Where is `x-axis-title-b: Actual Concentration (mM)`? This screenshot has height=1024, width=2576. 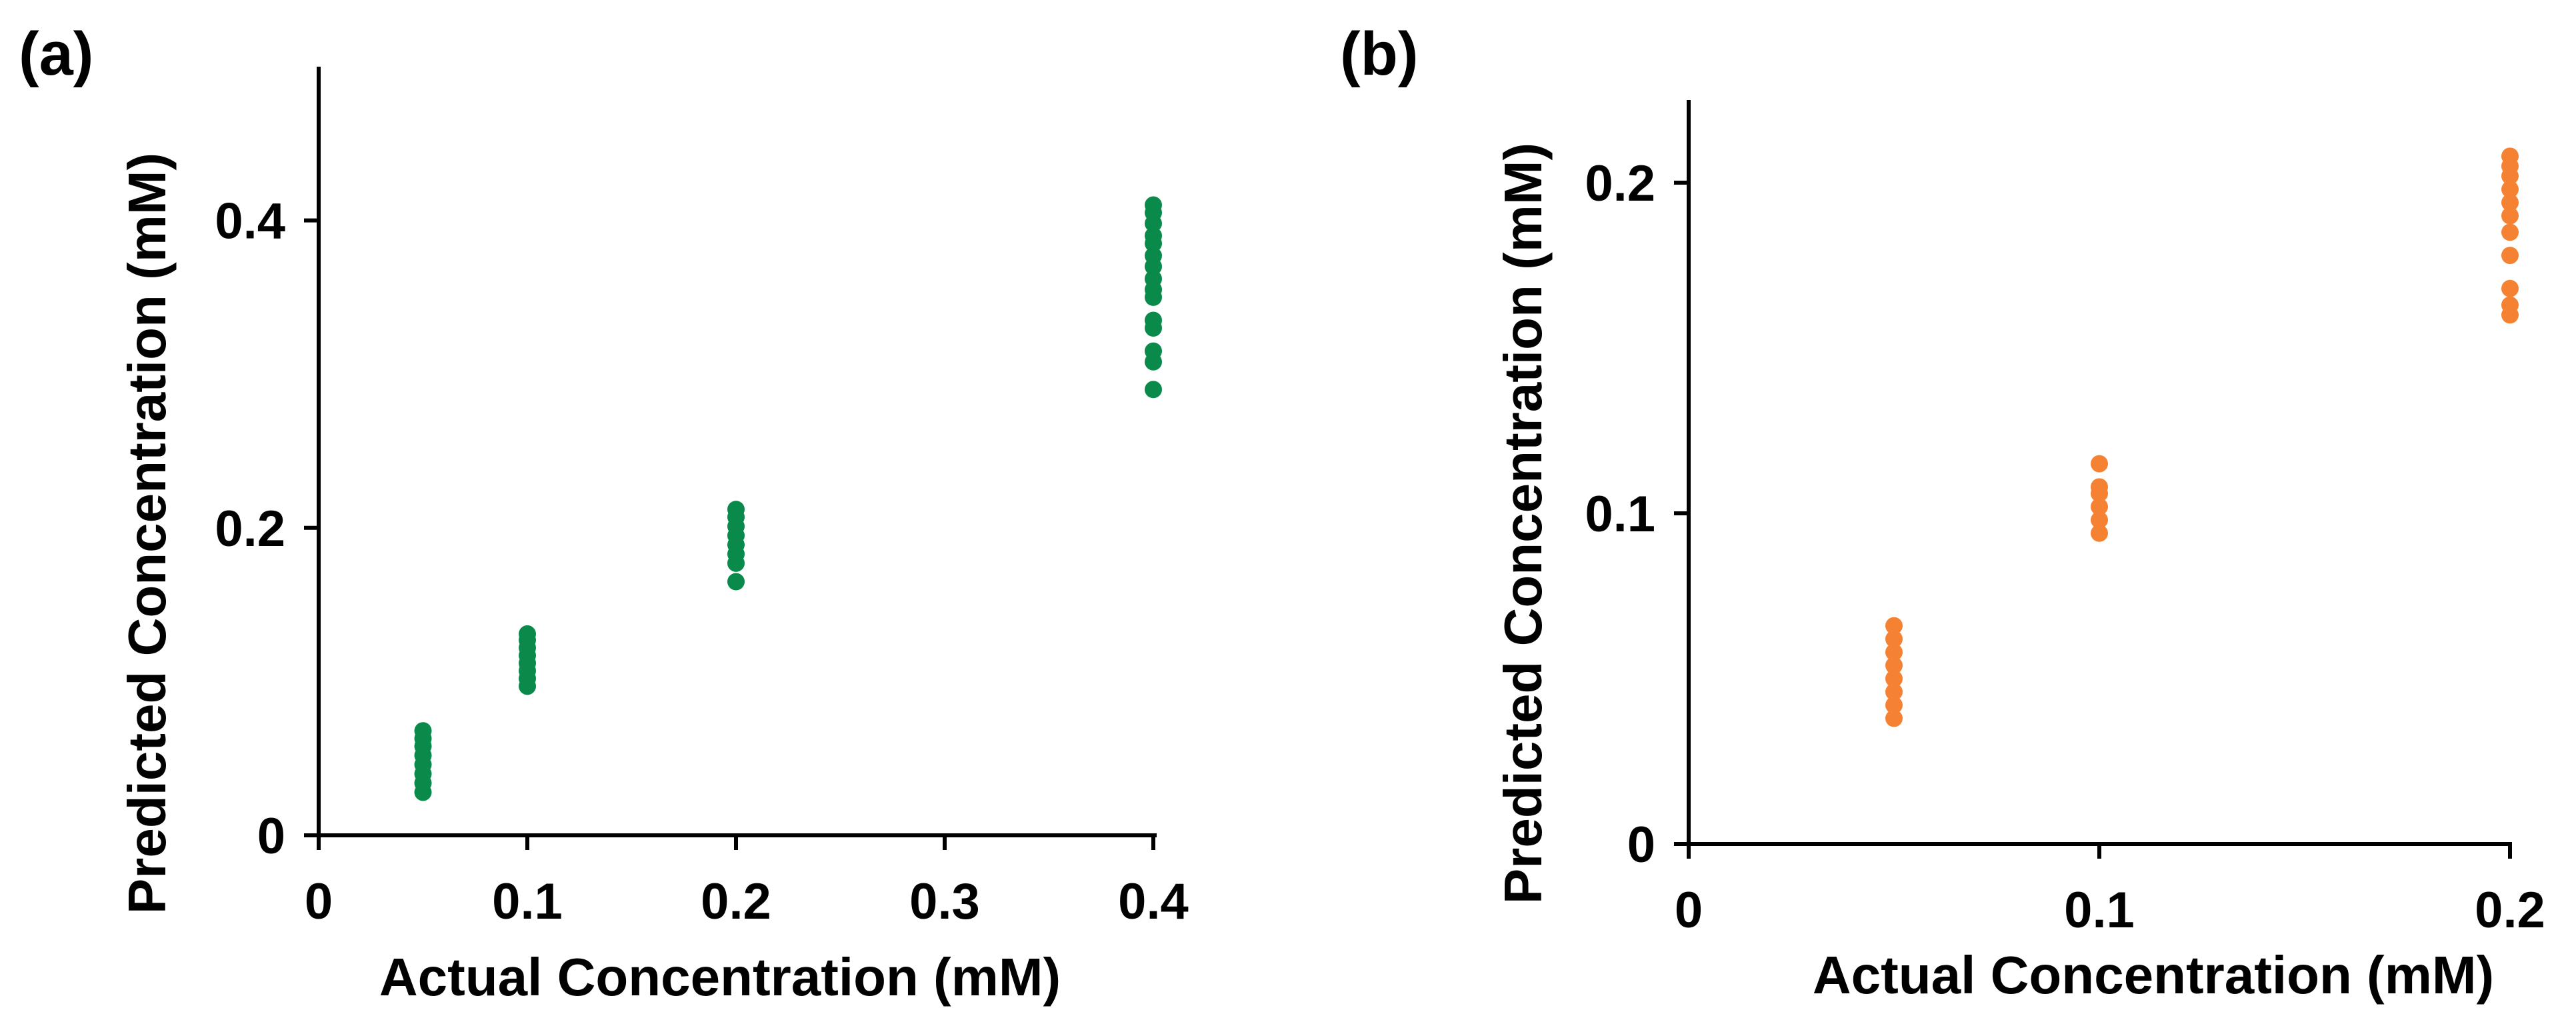 x-axis-title-b: Actual Concentration (mM) is located at coordinates (2153, 975).